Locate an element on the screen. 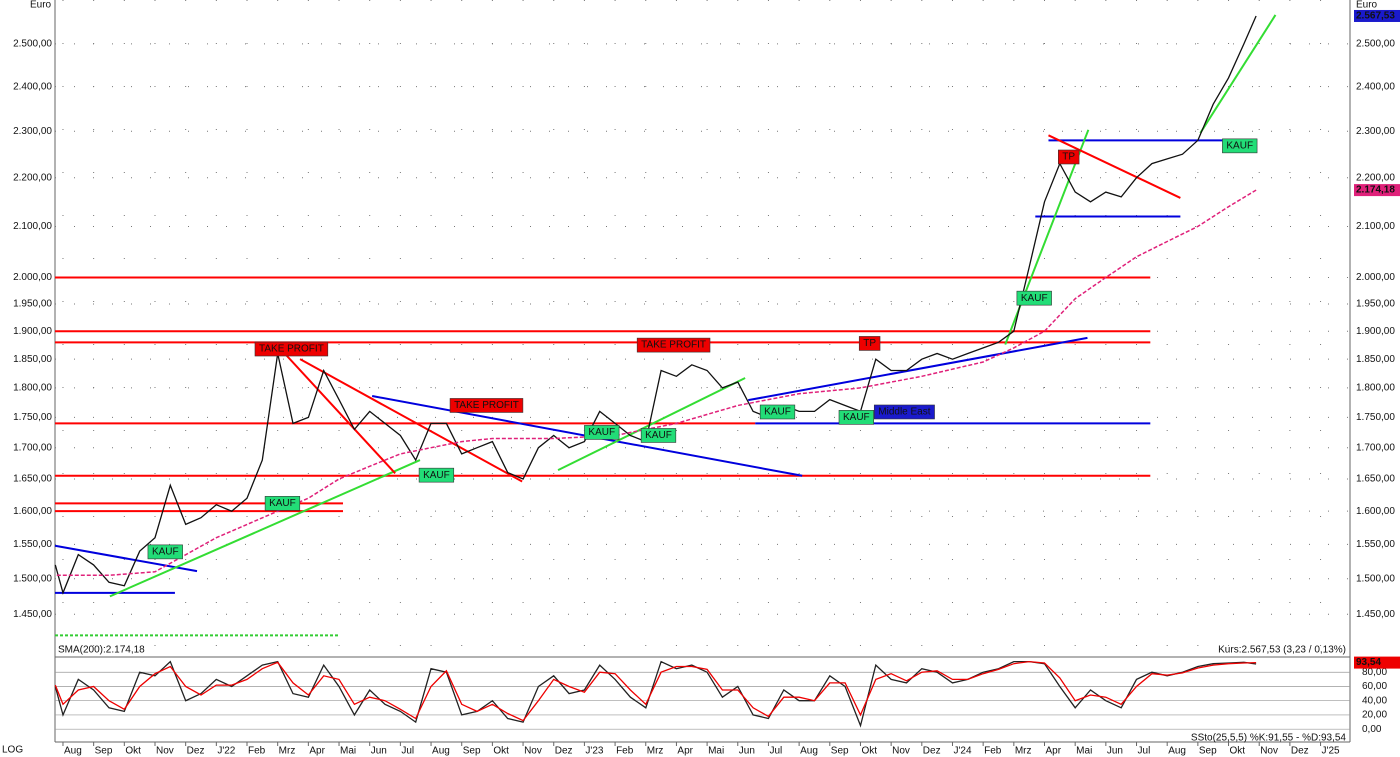 The width and height of the screenshot is (1400, 757). legend-entry: SSto(25,5,5) %K:91,55 - %D:93,54 is located at coordinates (1269, 738).